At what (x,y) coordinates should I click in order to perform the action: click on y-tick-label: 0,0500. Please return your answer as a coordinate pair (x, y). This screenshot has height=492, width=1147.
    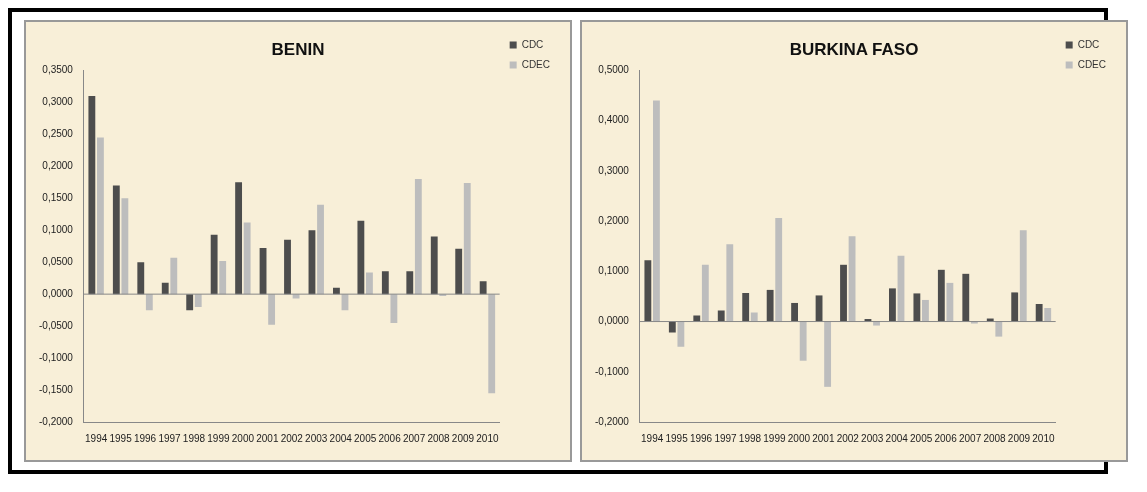
    Looking at the image, I should click on (58, 261).